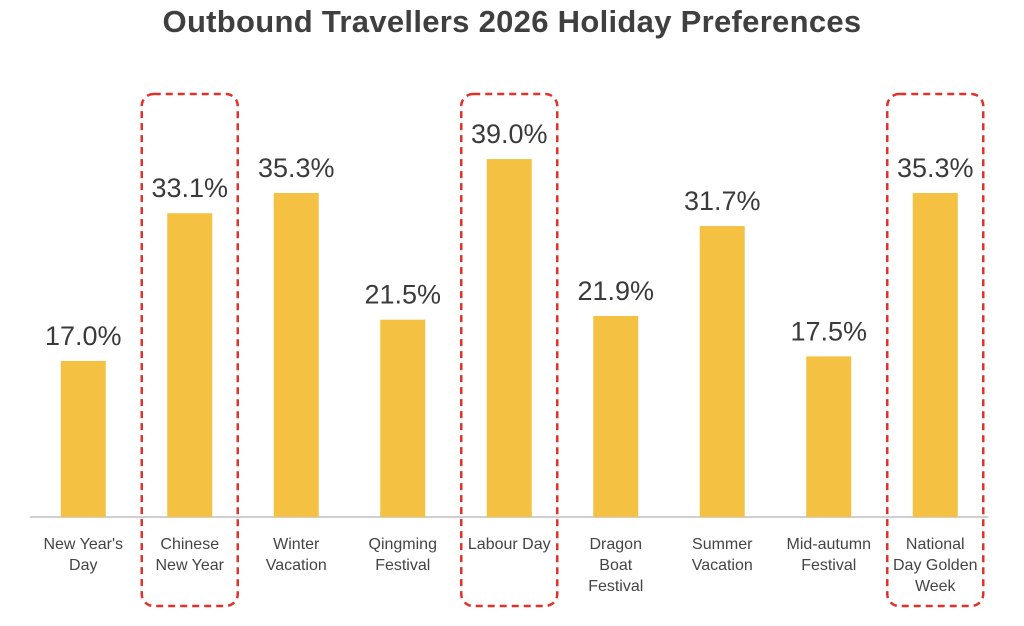 This screenshot has width=1024, height=626. What do you see at coordinates (189, 188) in the screenshot?
I see `bar-value-label: 33.1%` at bounding box center [189, 188].